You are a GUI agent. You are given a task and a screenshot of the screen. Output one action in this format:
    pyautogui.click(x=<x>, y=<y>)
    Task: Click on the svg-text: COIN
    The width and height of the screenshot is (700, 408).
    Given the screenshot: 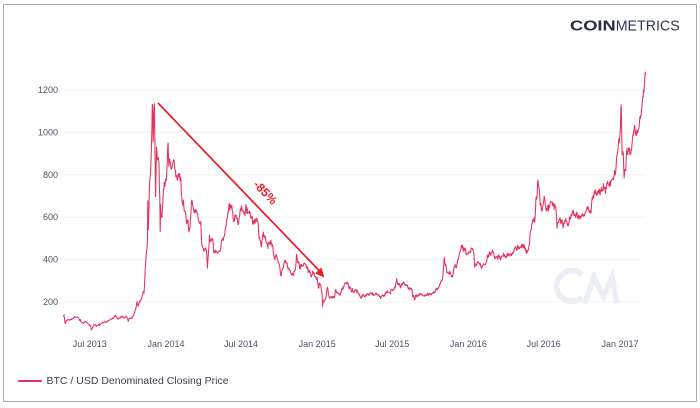 What is the action you would take?
    pyautogui.click(x=593, y=27)
    